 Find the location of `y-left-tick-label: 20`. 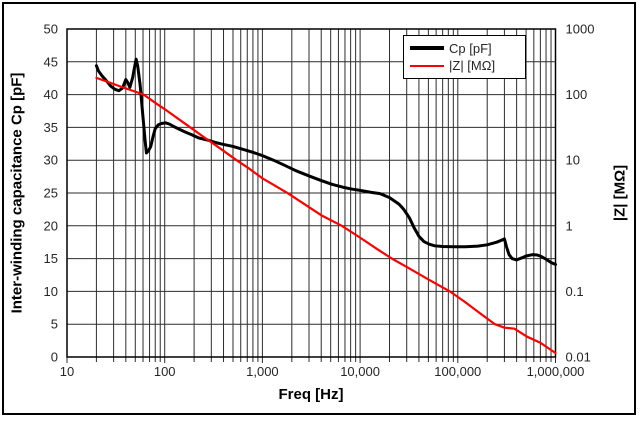

y-left-tick-label: 20 is located at coordinates (51, 225).